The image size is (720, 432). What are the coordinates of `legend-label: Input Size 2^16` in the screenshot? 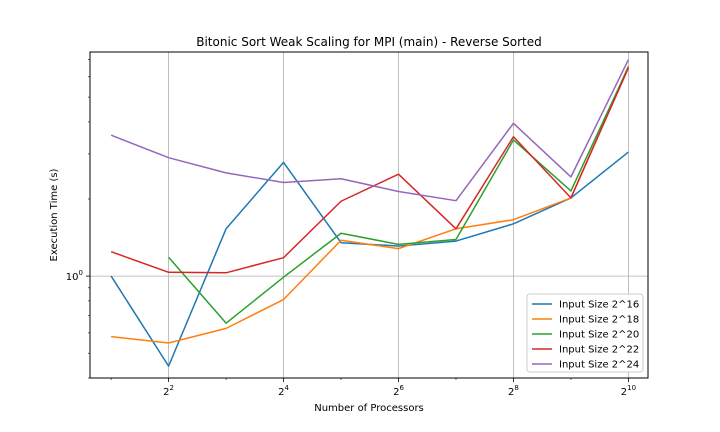 It's located at (599, 305).